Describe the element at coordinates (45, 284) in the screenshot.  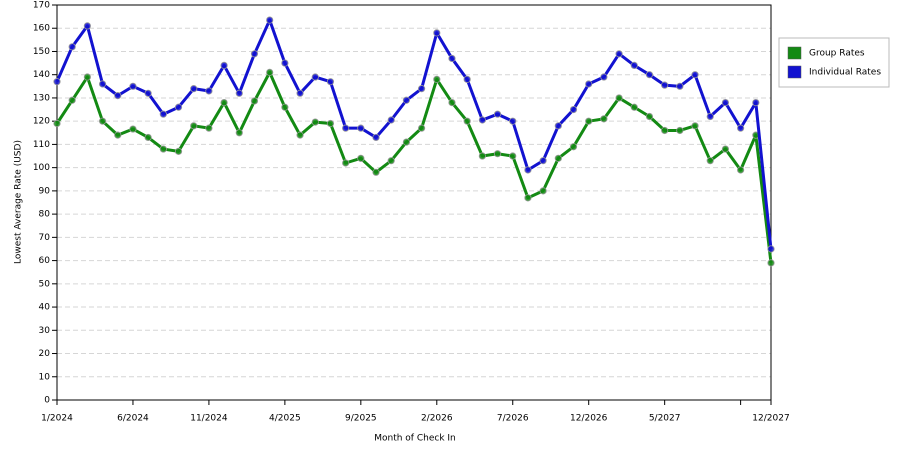
I see `y-tick-label: 50` at that location.